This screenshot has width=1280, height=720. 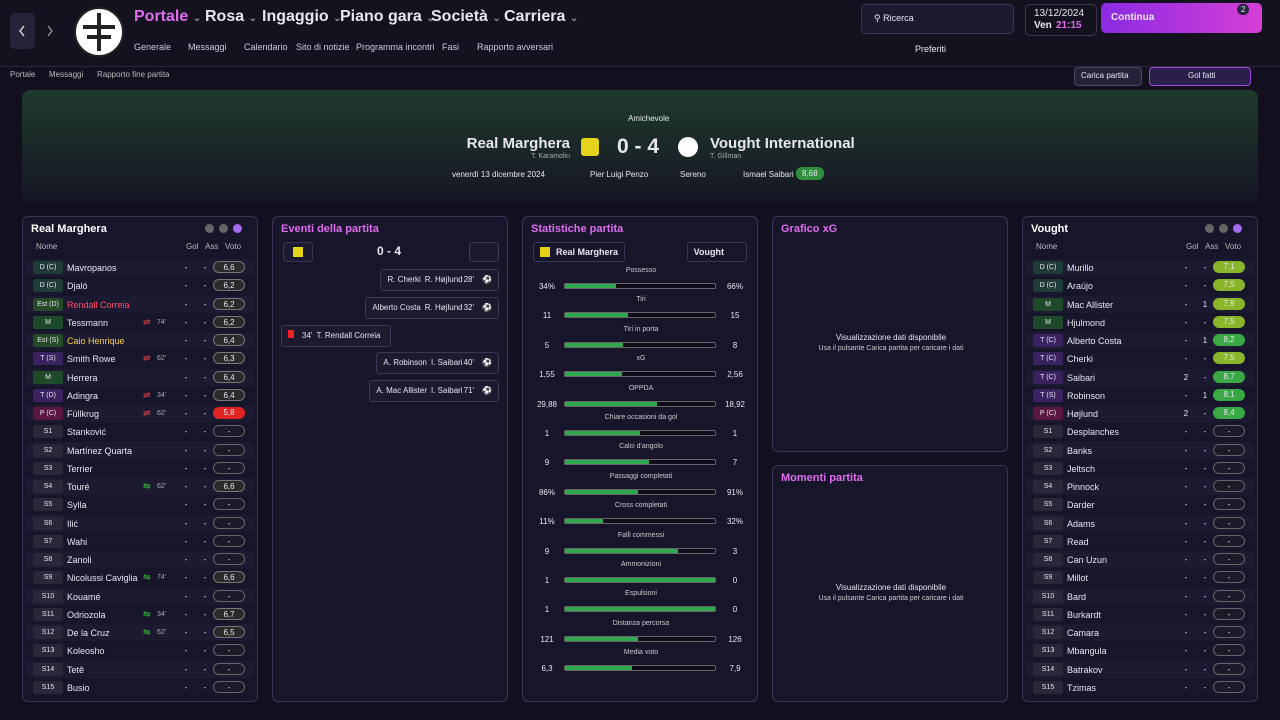 What do you see at coordinates (87, 432) in the screenshot?
I see `player-name: Stanković` at bounding box center [87, 432].